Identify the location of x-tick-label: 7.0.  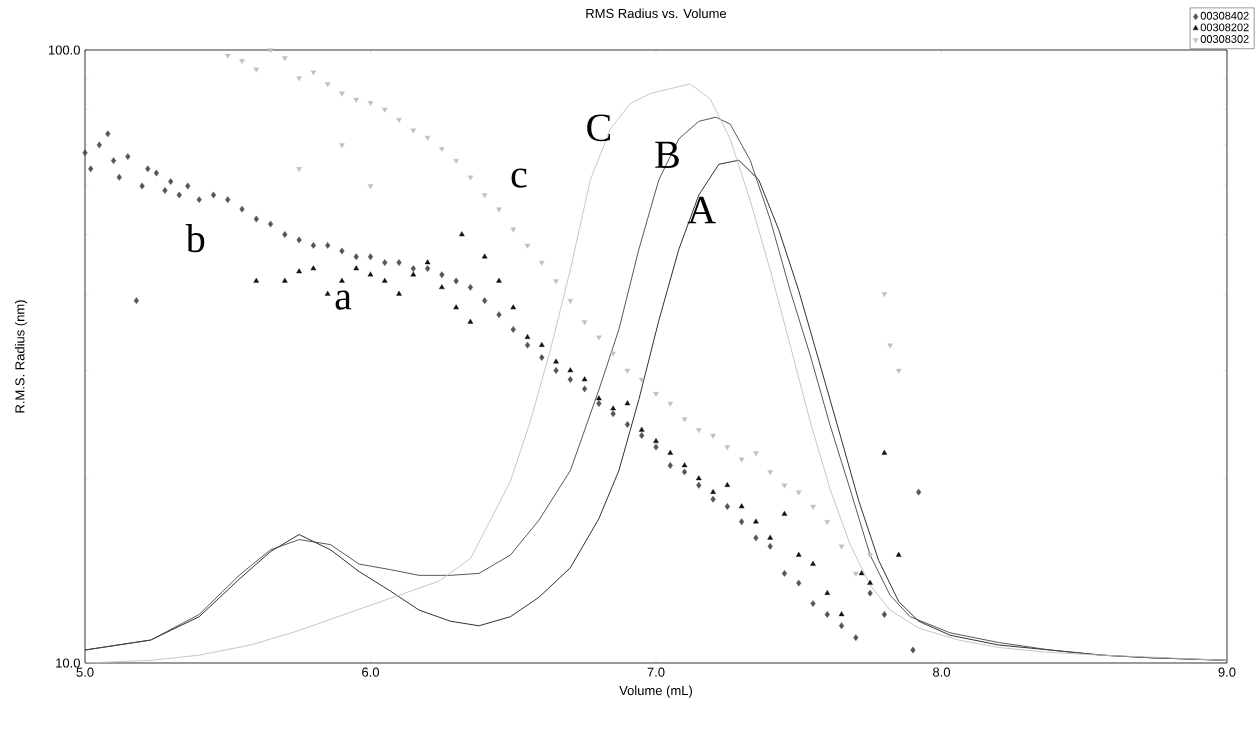
(656, 672).